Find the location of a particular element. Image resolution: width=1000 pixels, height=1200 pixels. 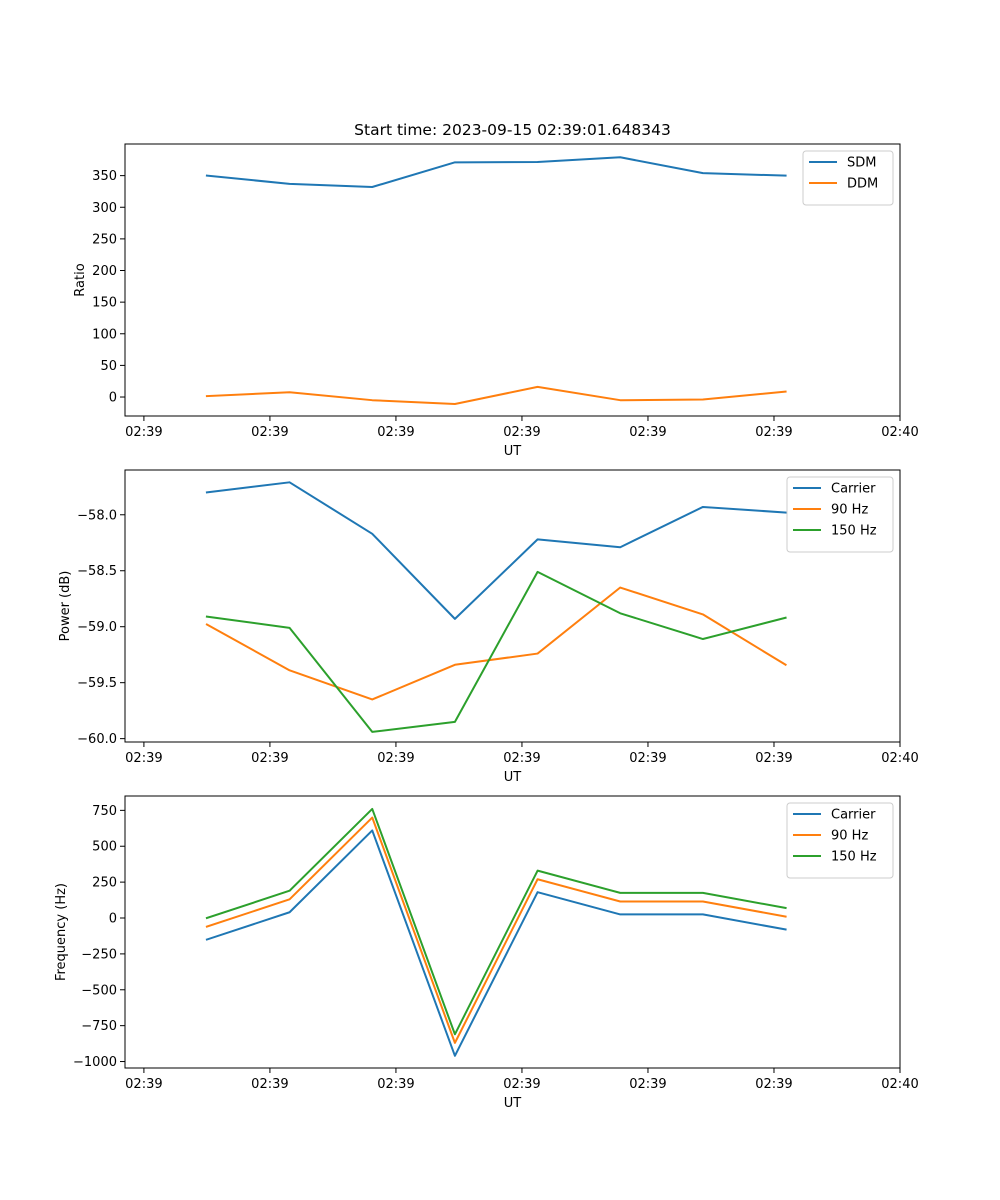

series-line-sdm is located at coordinates (496, 172).